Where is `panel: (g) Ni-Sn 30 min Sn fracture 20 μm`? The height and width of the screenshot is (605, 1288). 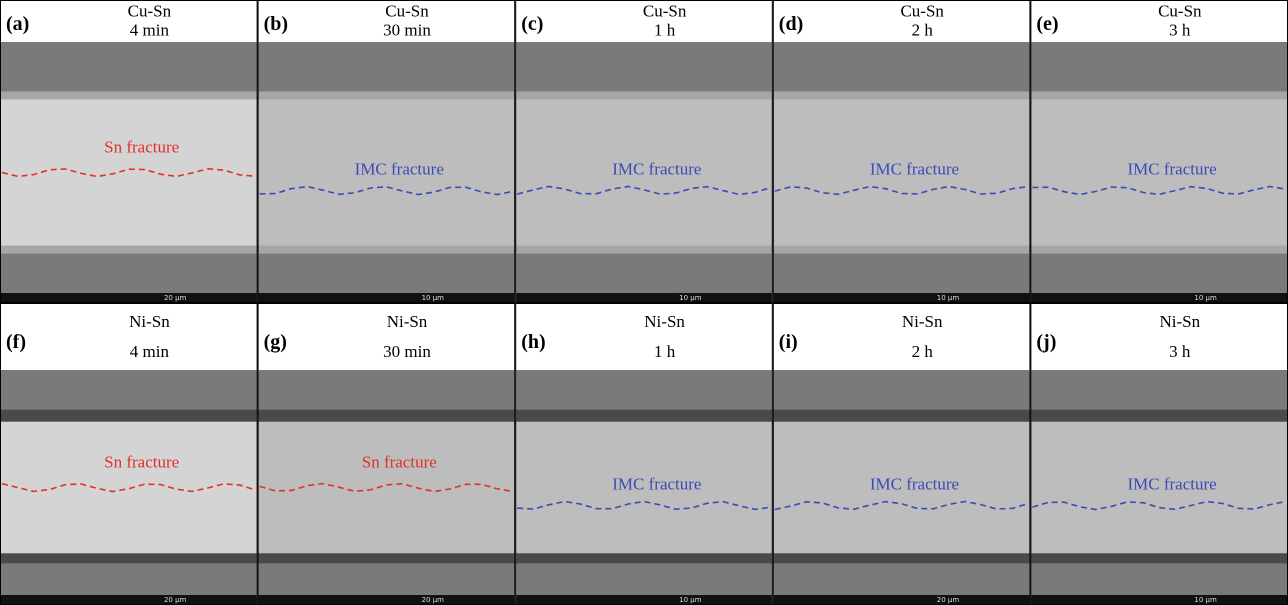
panel: (g) Ni-Sn 30 min Sn fracture 20 μm is located at coordinates (386, 454).